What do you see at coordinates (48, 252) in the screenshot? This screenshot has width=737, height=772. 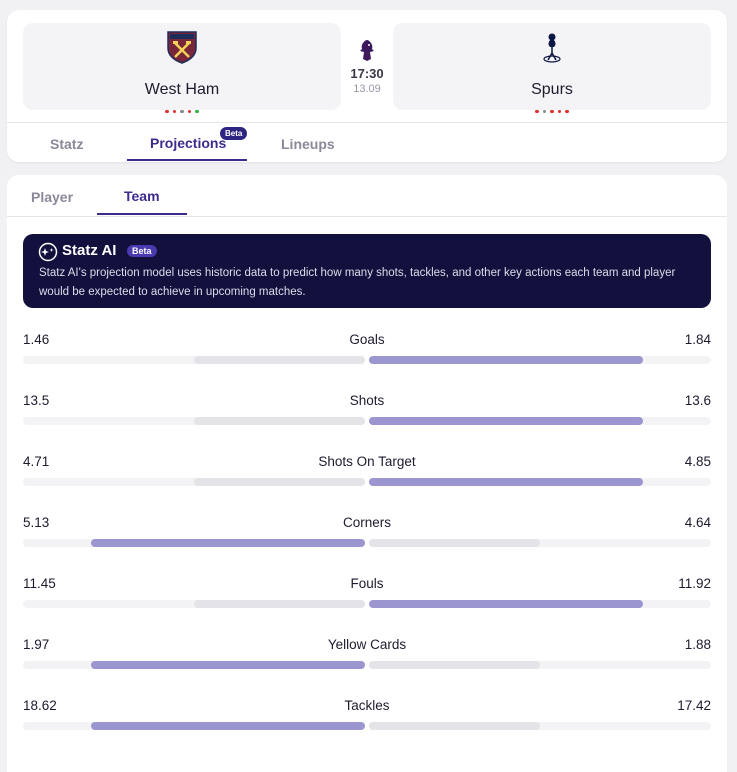 I see `statz-ai-icon` at bounding box center [48, 252].